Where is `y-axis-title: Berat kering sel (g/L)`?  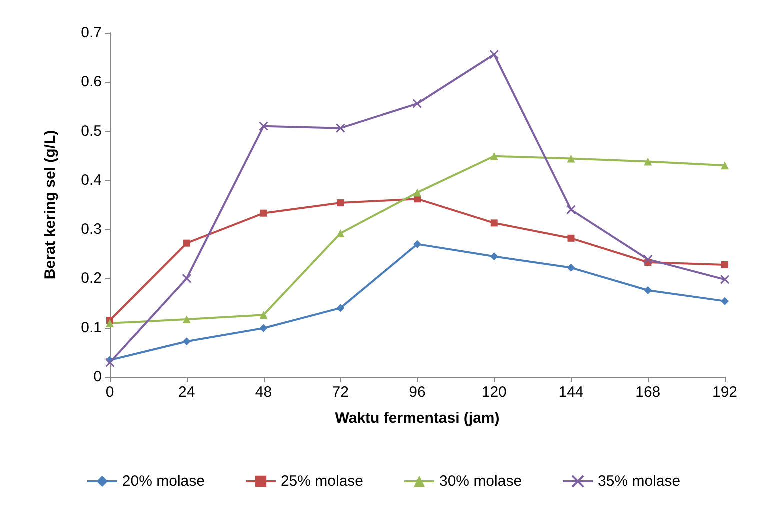
y-axis-title: Berat kering sel (g/L) is located at coordinates (50, 205).